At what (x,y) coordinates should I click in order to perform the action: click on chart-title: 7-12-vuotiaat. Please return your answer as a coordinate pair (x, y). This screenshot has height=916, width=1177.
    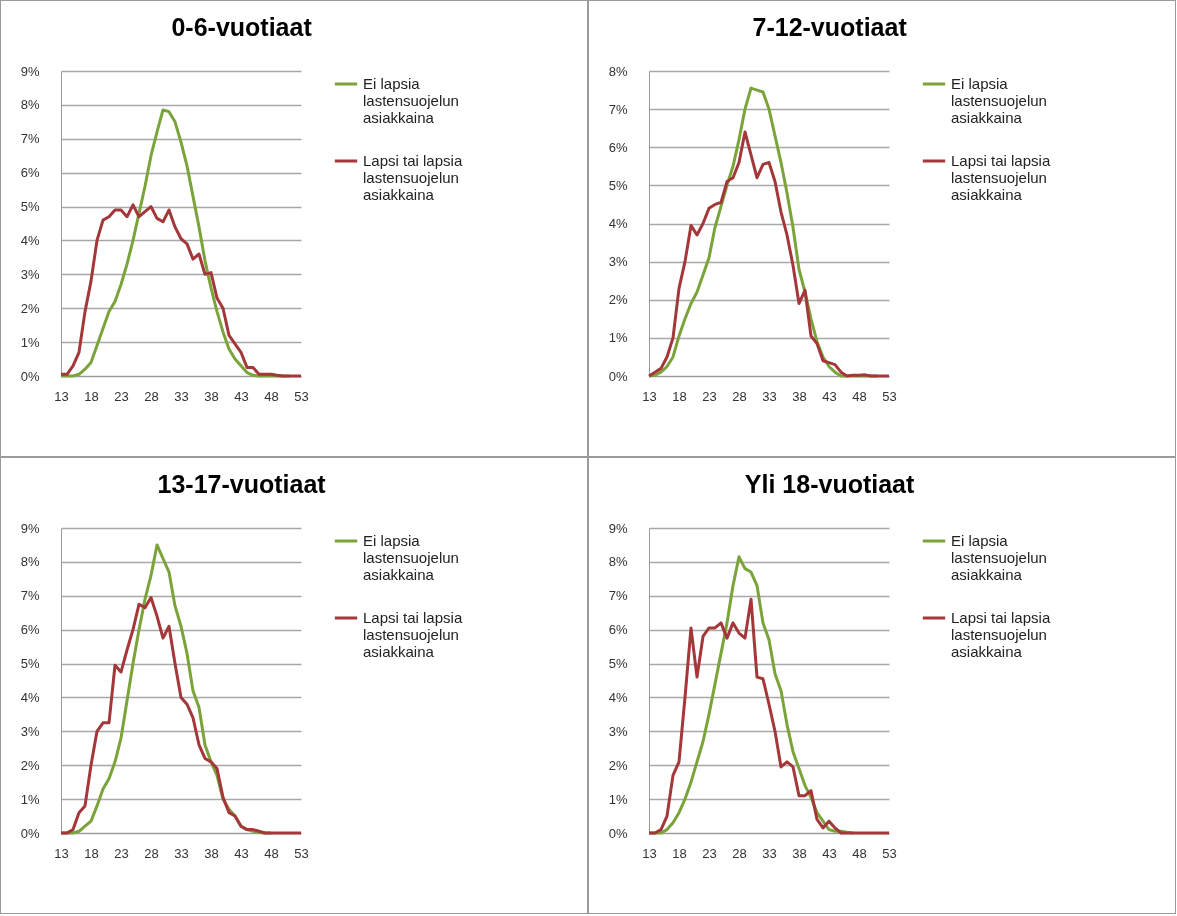
    Looking at the image, I should click on (830, 27).